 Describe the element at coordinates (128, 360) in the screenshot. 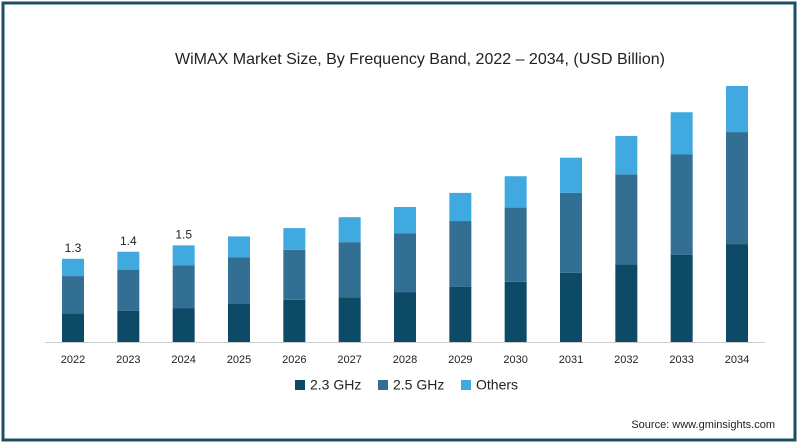

I see `x-tick-label: 2023` at that location.